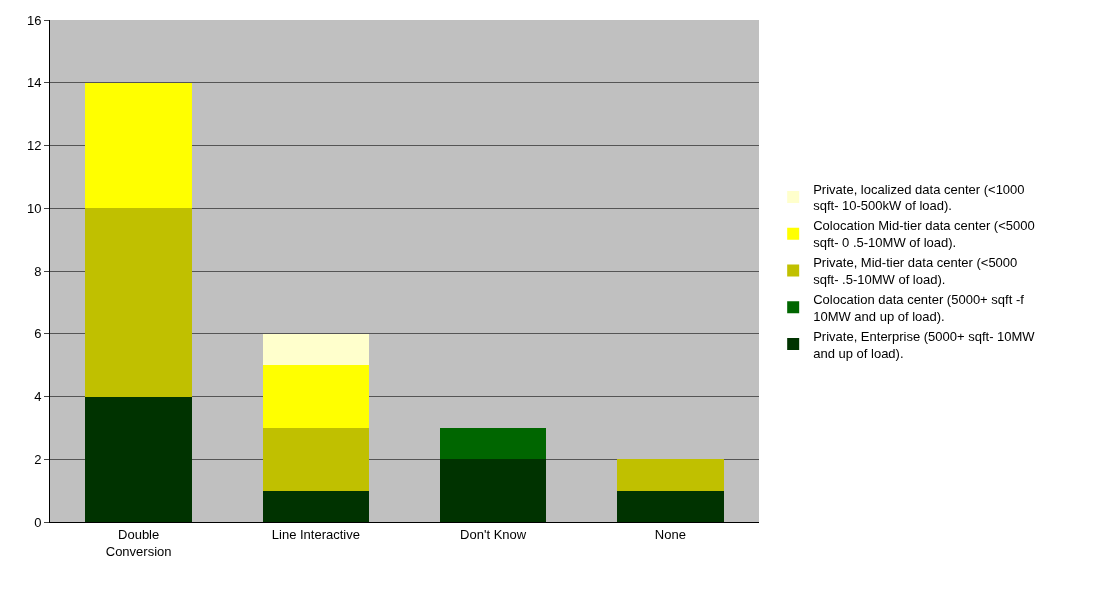  I want to click on y-tick-label: 4, so click(38, 397).